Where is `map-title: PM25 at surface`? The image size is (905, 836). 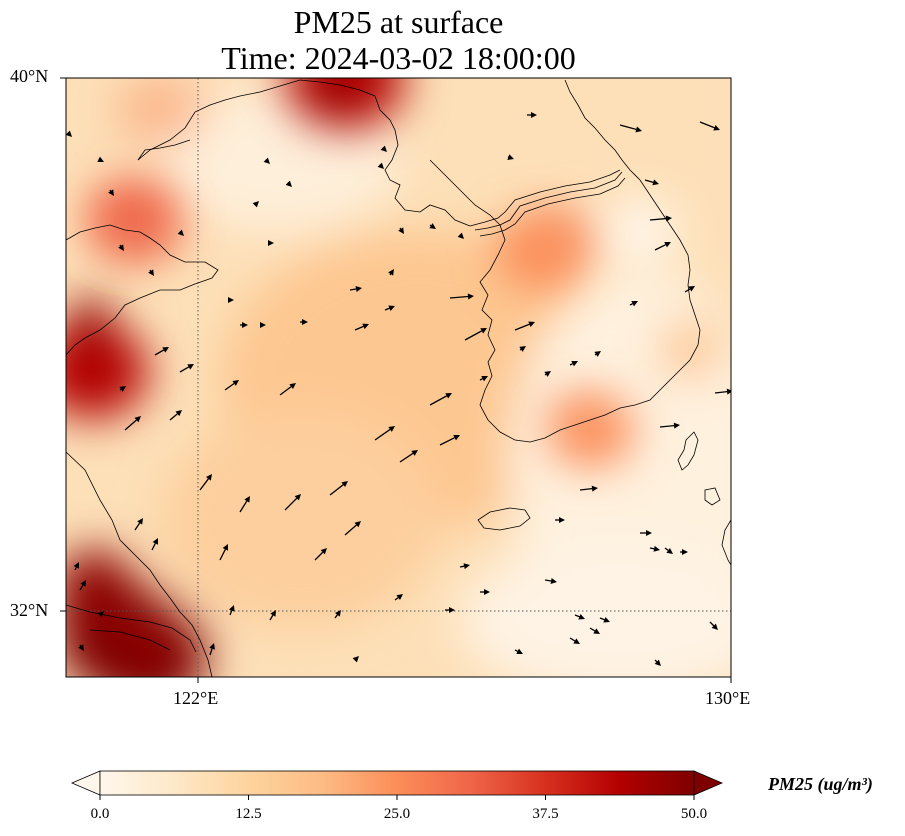 map-title: PM25 at surface is located at coordinates (398, 22).